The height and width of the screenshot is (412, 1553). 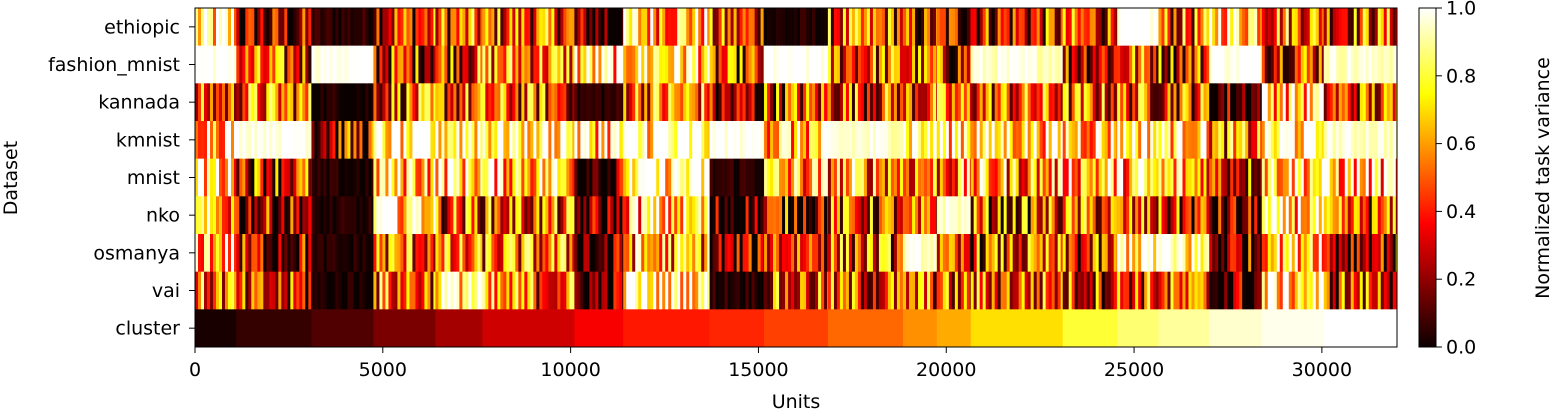 I want to click on cluster-cell, so click(x=404, y=328).